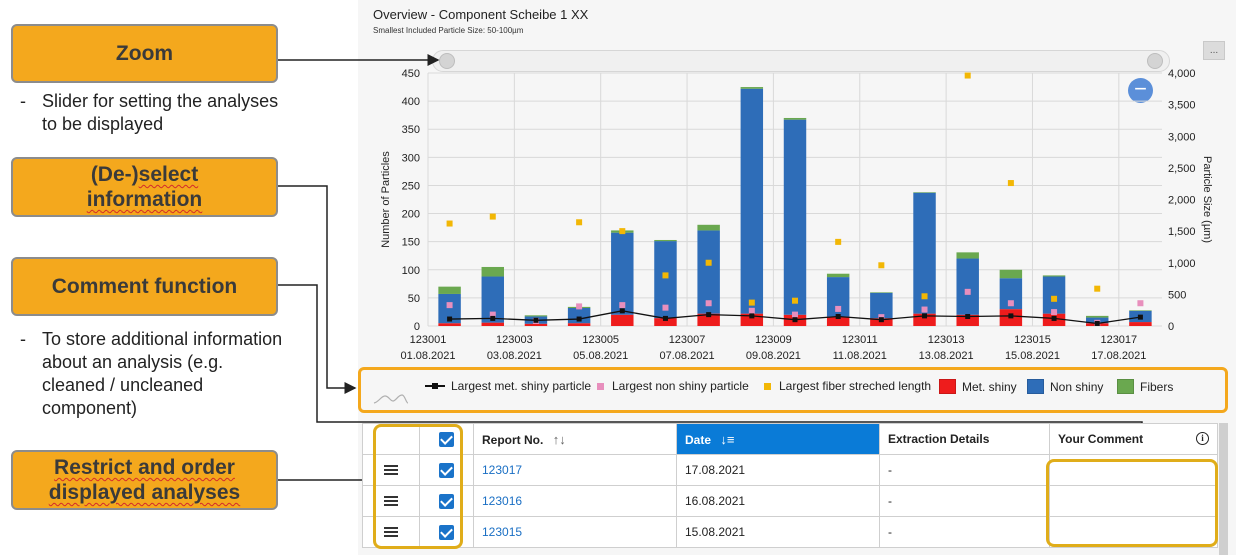  Describe the element at coordinates (435, 386) in the screenshot. I see `legend-line-marker` at that location.